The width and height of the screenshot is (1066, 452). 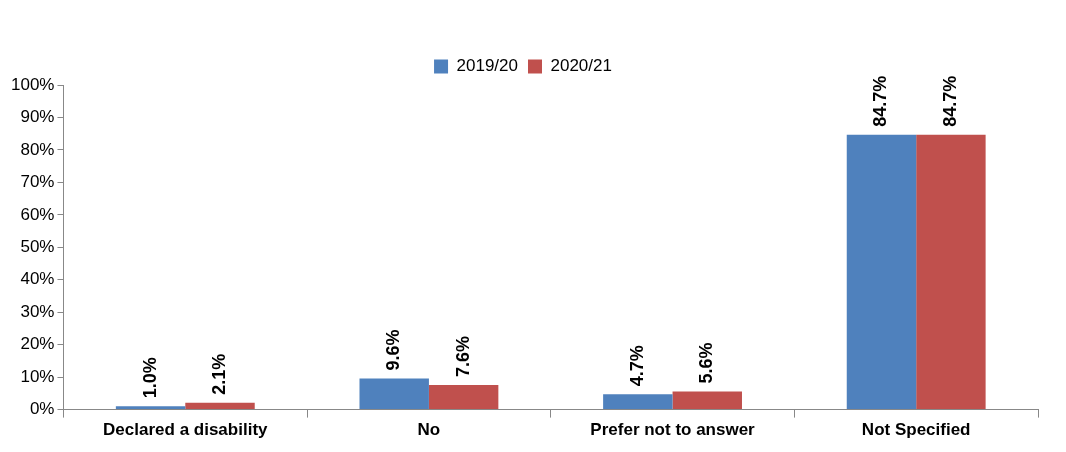 What do you see at coordinates (37, 344) in the screenshot?
I see `y-tick-label: 20%` at bounding box center [37, 344].